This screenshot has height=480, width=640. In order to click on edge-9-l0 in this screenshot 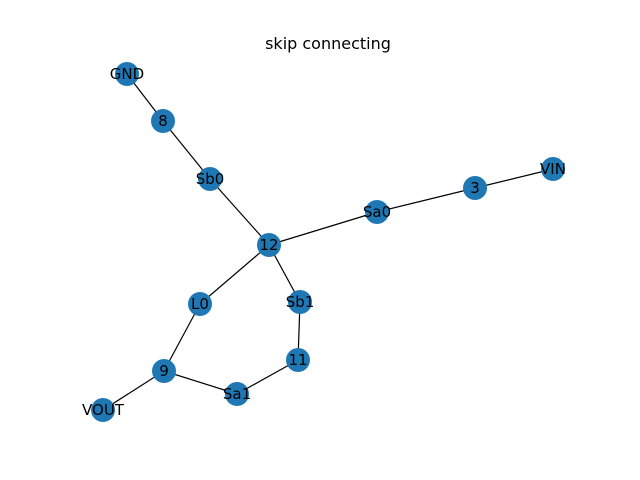, I will do `click(182, 337)`.